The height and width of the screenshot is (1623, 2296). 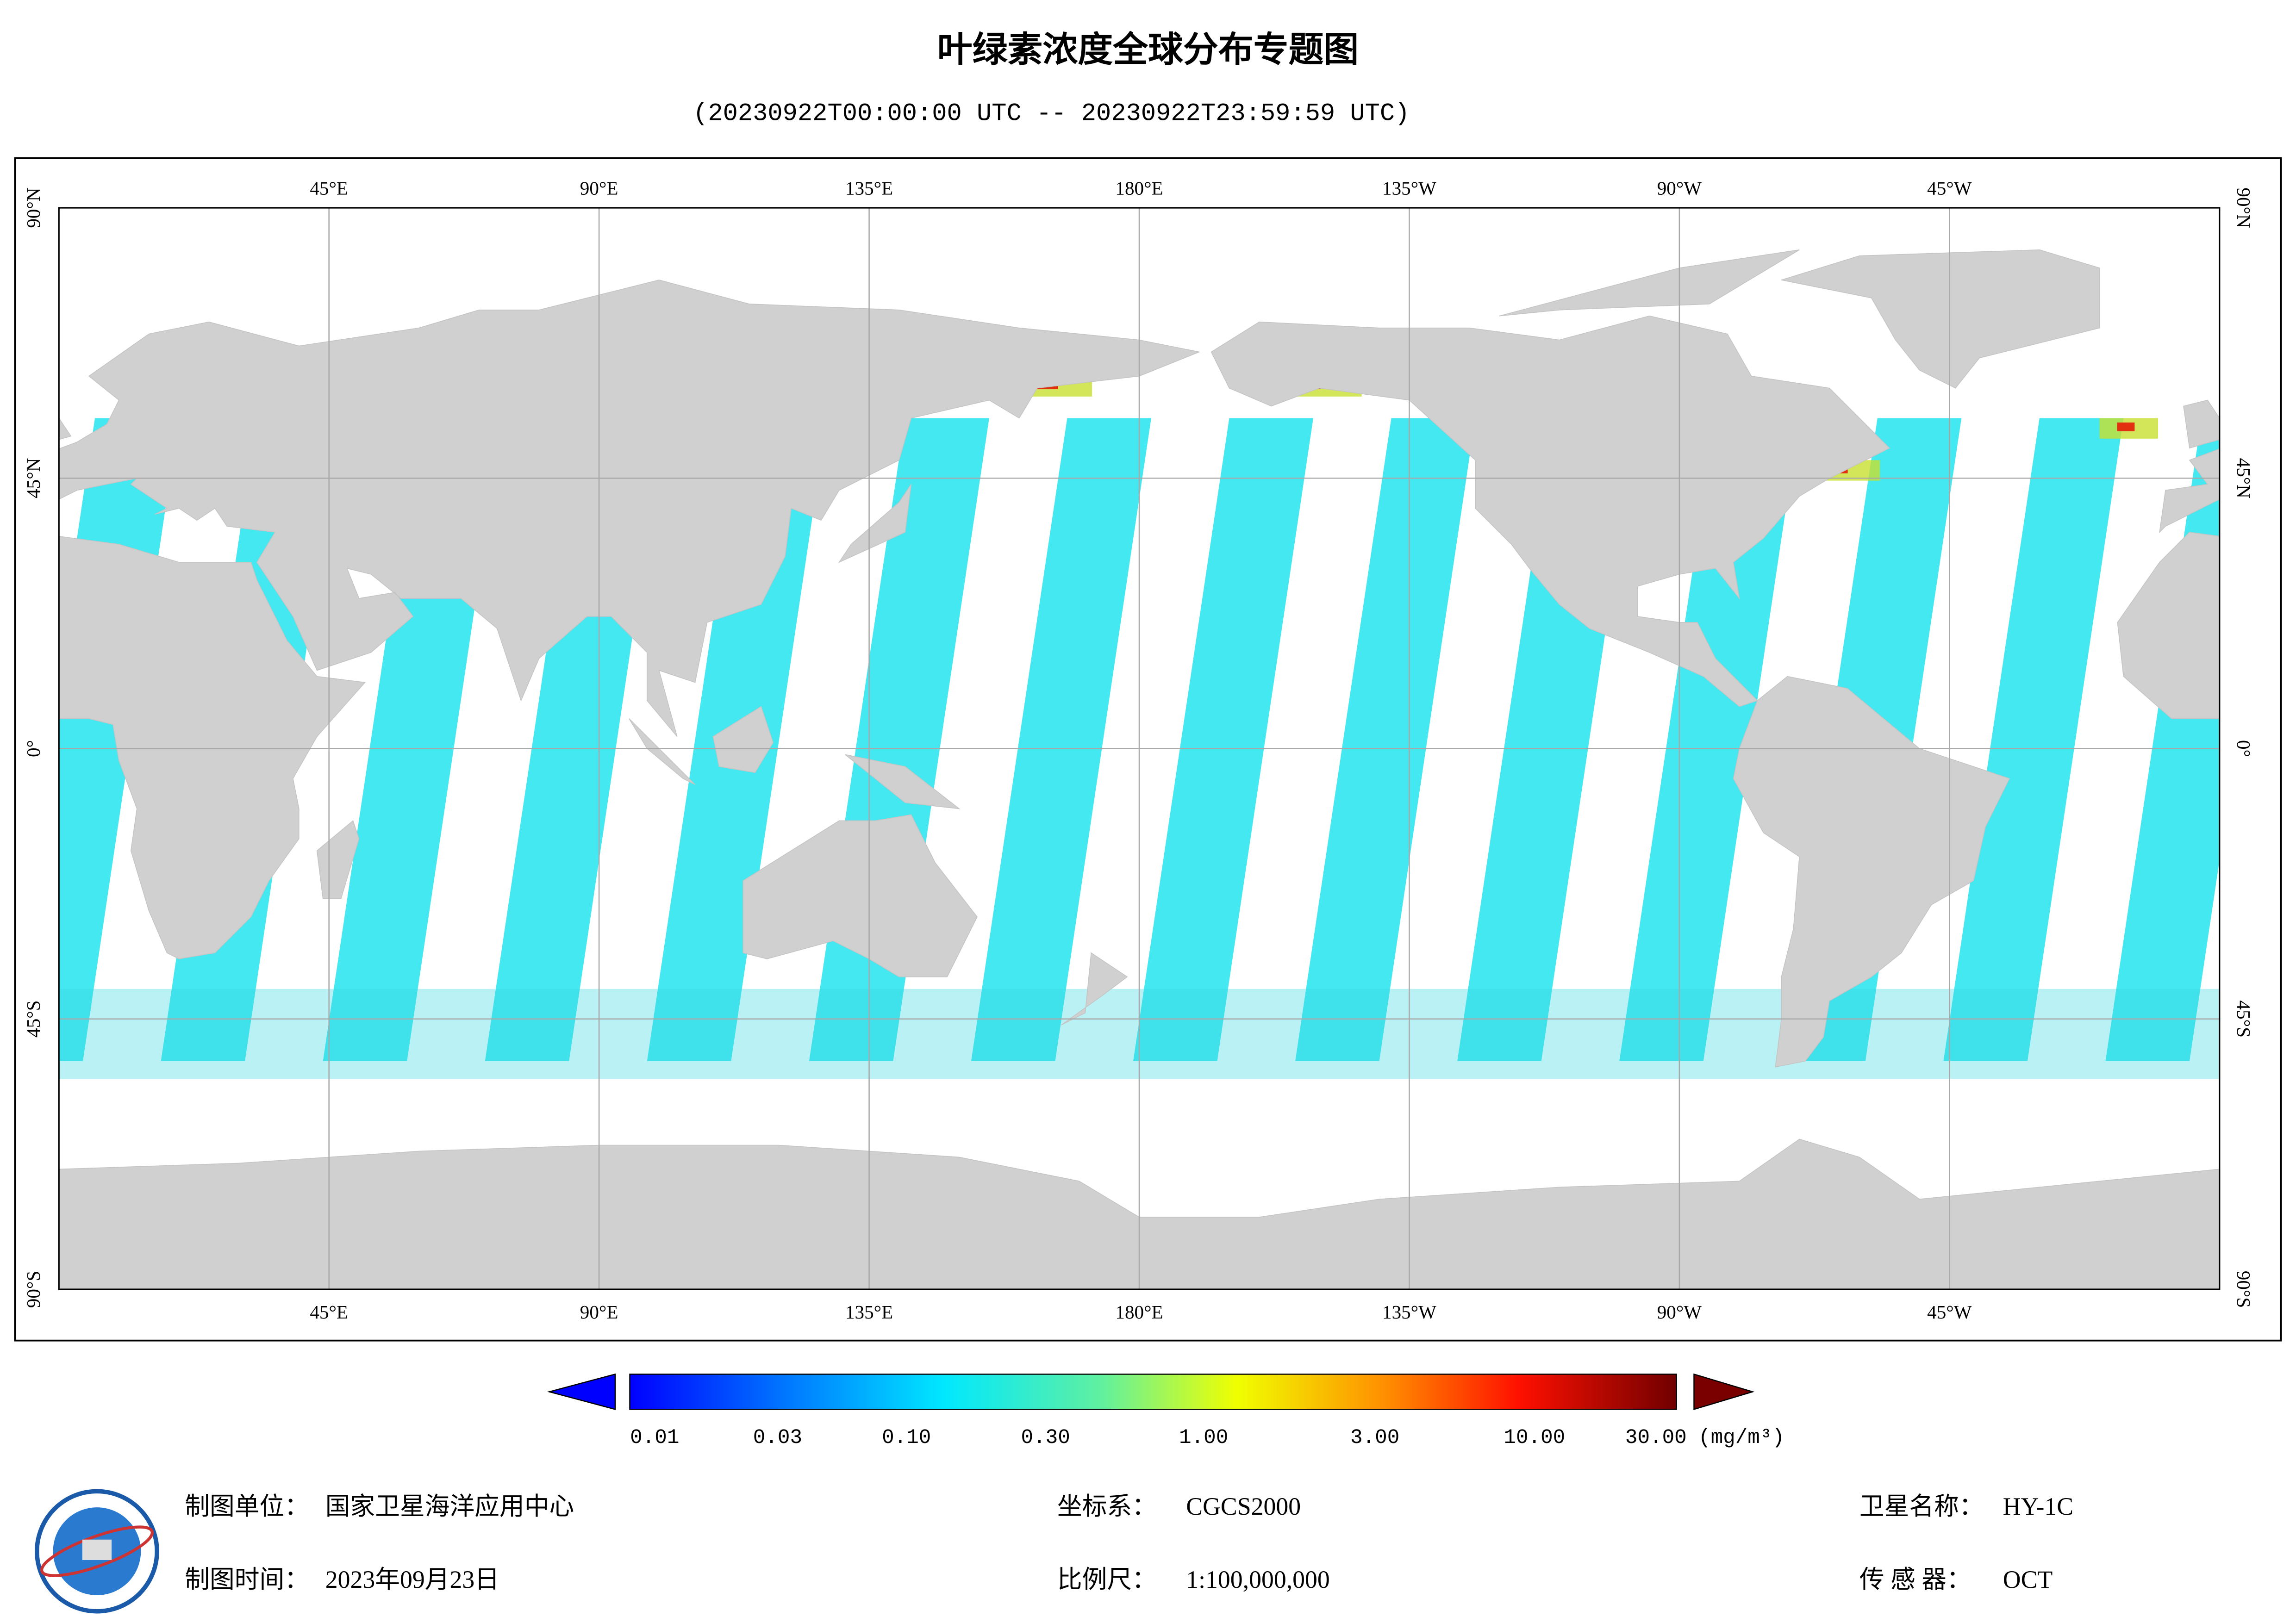 What do you see at coordinates (412, 1579) in the screenshot?
I see `date-value: 2023年09月23日` at bounding box center [412, 1579].